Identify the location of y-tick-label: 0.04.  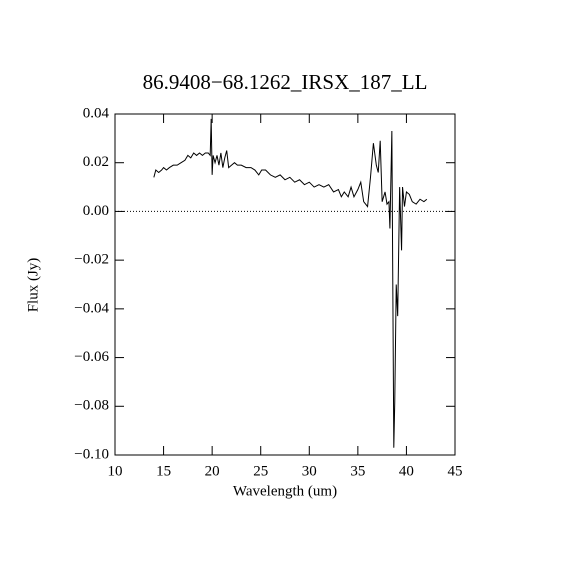
(96, 113).